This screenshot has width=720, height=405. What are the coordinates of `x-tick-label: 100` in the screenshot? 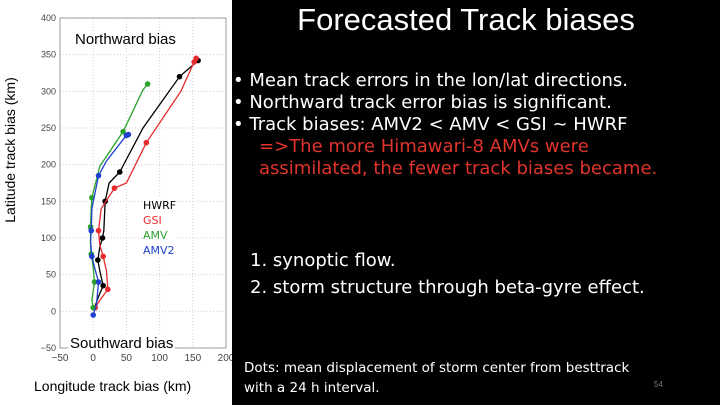 It's located at (159, 358).